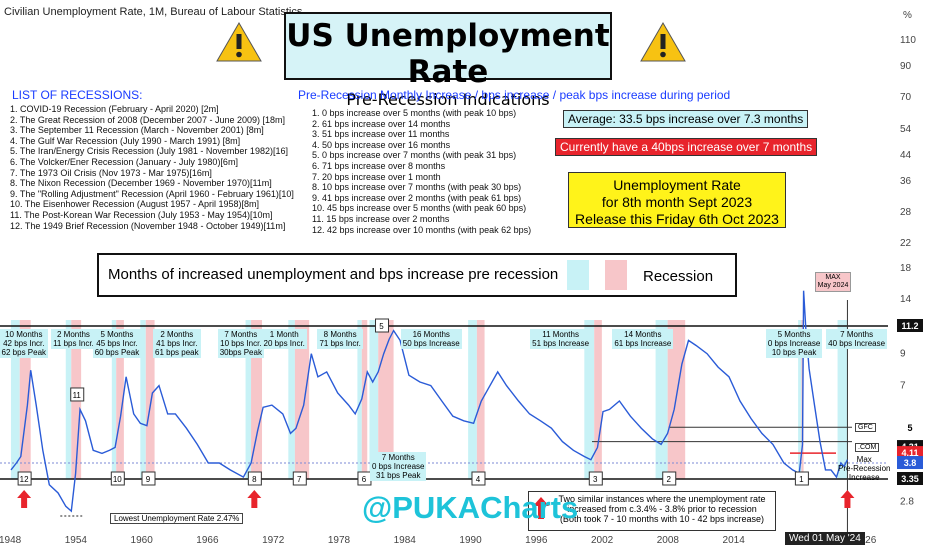  I want to click on annotation-line: 50 bps Increase, so click(431, 343).